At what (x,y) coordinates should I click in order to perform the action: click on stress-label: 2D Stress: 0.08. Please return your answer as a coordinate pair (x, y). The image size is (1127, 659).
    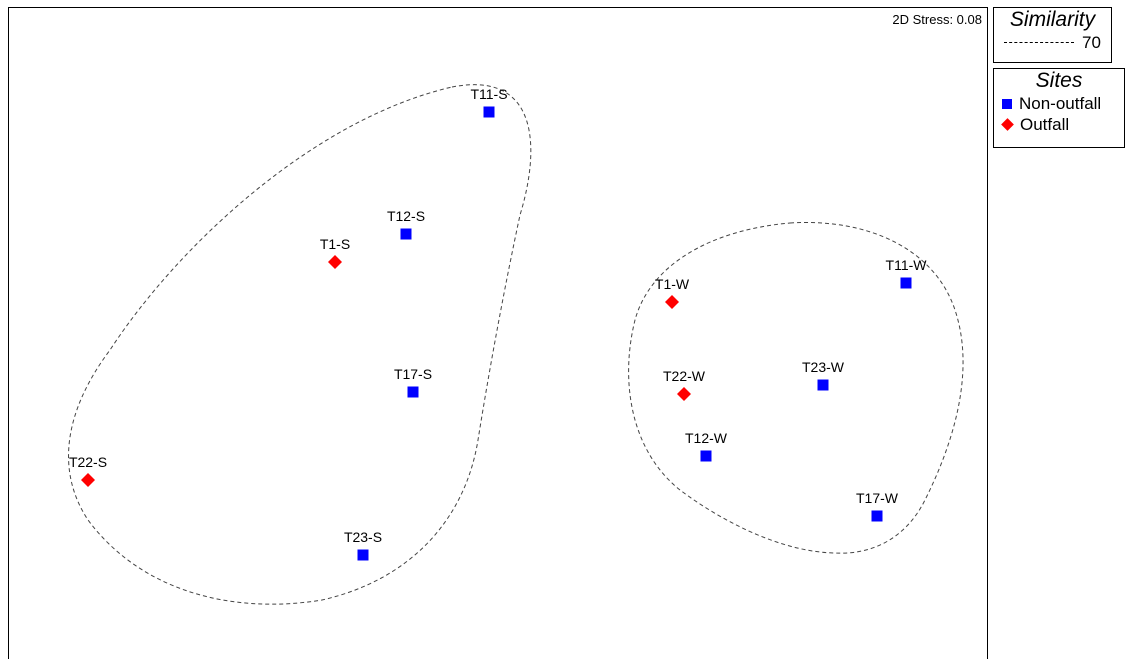
    Looking at the image, I should click on (937, 19).